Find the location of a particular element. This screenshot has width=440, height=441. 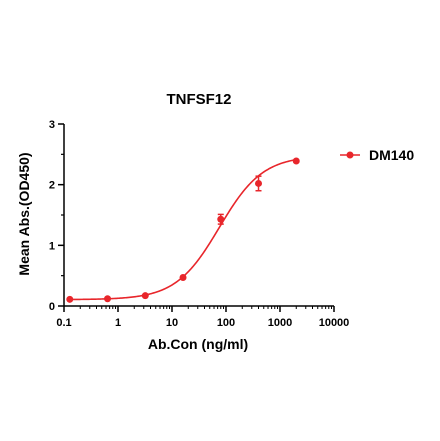

x-tick-label: 0.1 is located at coordinates (63, 323).